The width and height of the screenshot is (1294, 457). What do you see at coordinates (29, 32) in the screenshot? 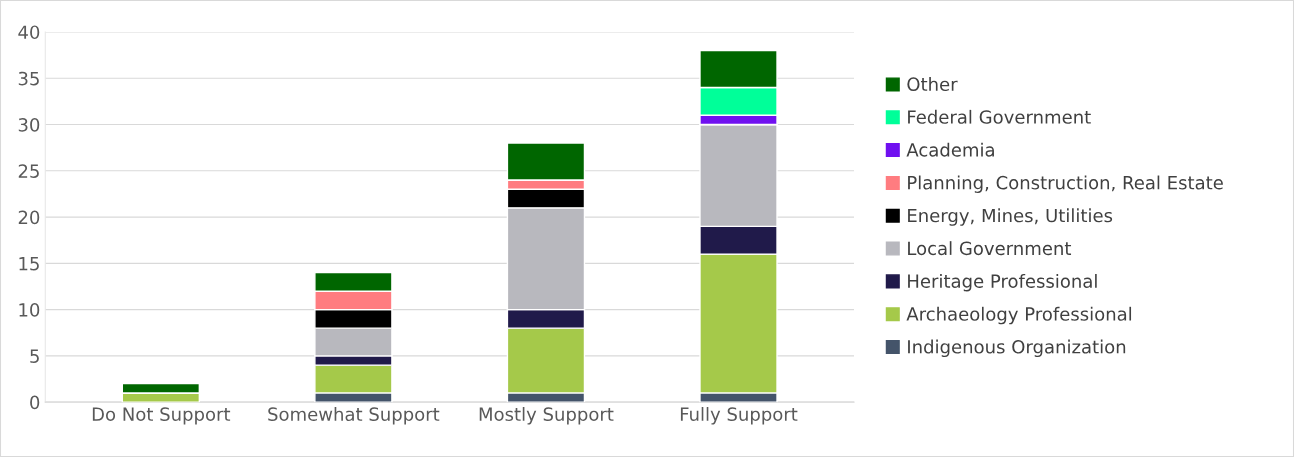
I see `y-tick-label: 40` at bounding box center [29, 32].